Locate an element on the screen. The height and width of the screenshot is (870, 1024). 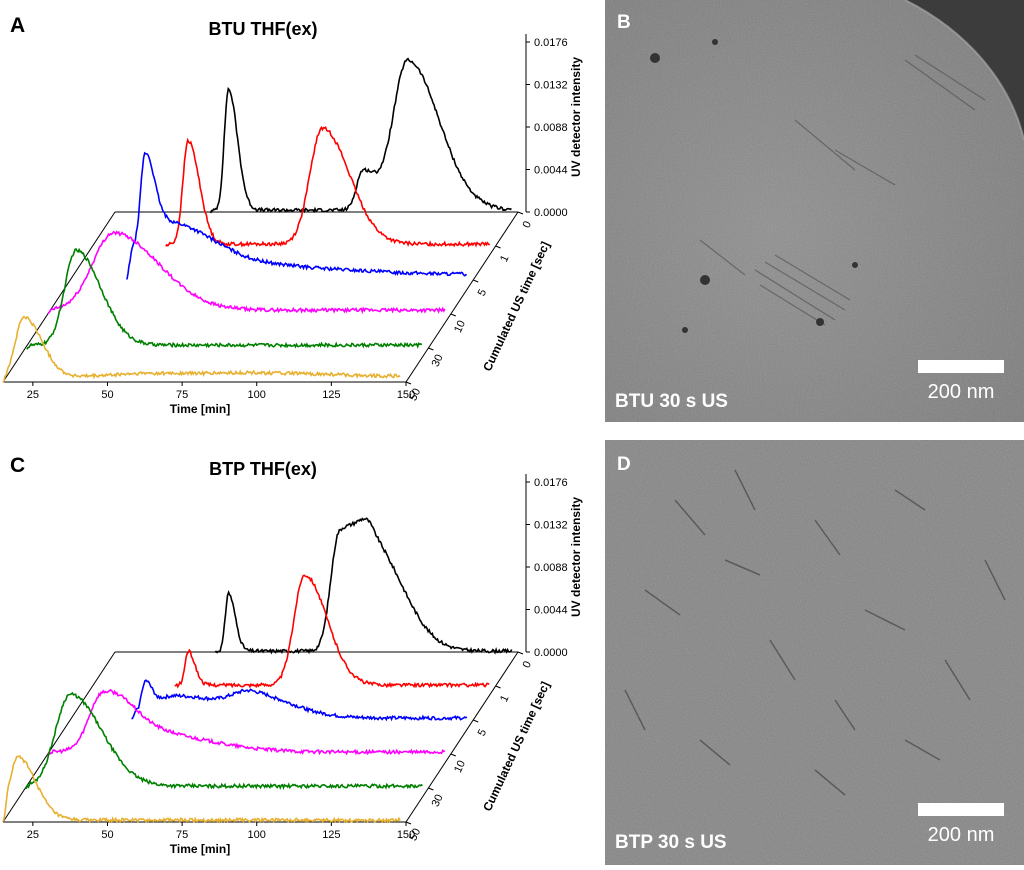
scale-label-d: 200 nm is located at coordinates (961, 835).